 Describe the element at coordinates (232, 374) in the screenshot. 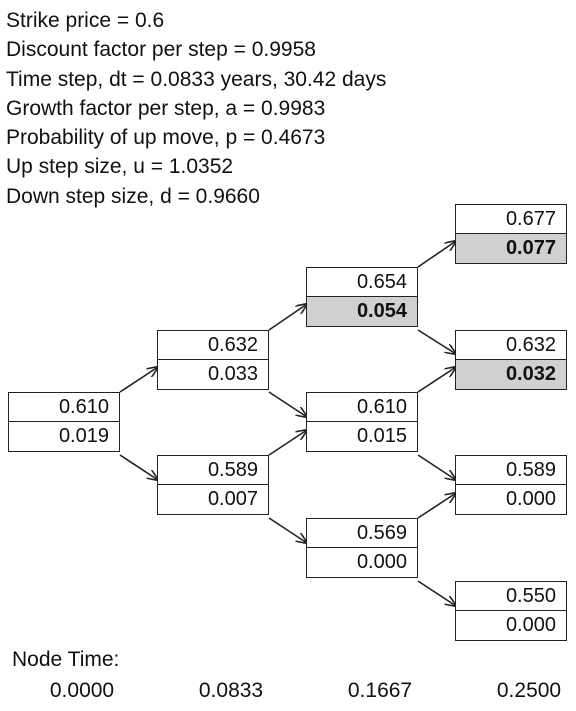

I see `node-value: 0.033` at that location.